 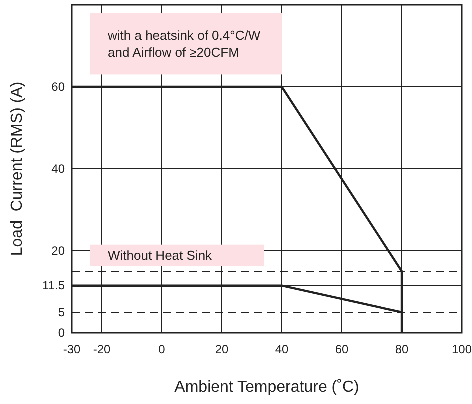 What do you see at coordinates (222, 349) in the screenshot?
I see `x-tick-label: 20` at bounding box center [222, 349].